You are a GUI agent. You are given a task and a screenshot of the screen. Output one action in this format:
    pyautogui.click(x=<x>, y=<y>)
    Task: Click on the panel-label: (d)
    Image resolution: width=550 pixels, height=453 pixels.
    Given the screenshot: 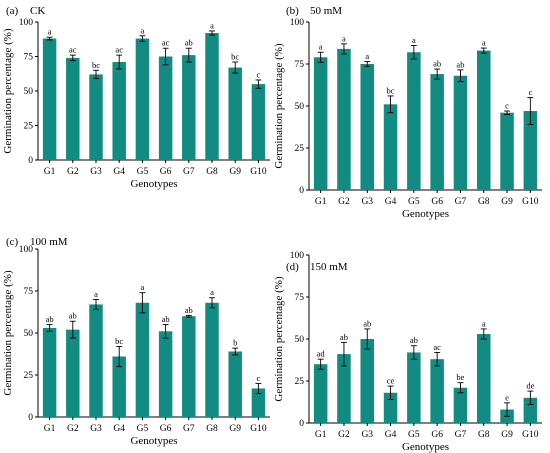 What is the action you would take?
    pyautogui.click(x=292, y=267)
    